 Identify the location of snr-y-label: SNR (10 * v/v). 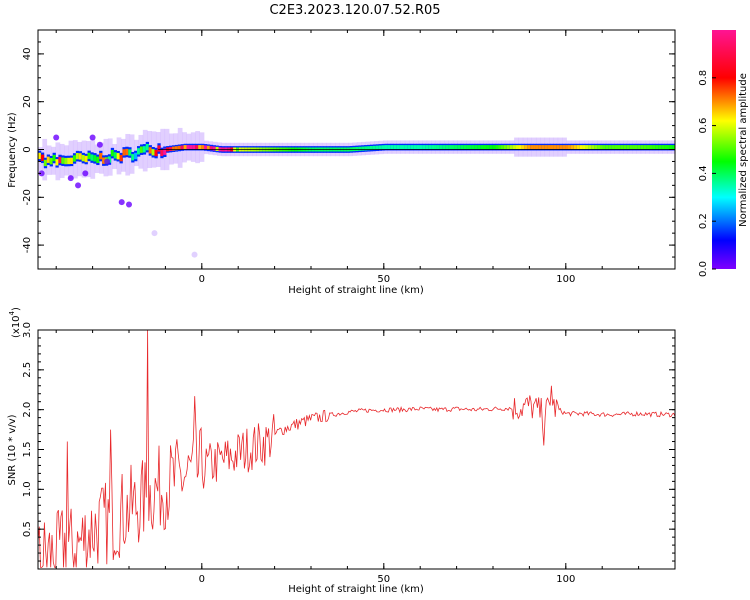
(12, 449).